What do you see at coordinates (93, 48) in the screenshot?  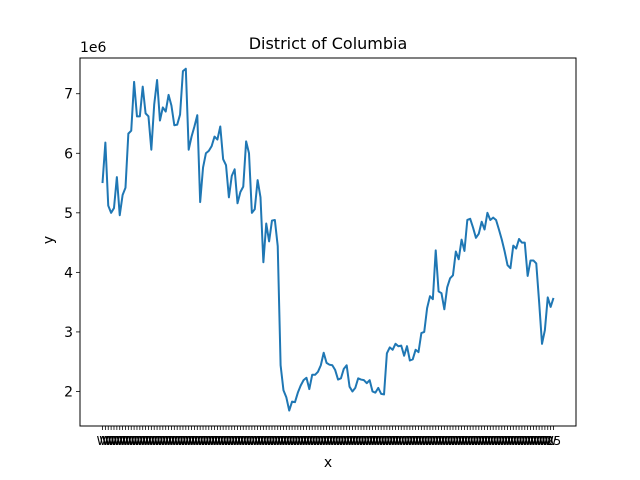 I see `y-axis-multiplier: 1e6` at bounding box center [93, 48].